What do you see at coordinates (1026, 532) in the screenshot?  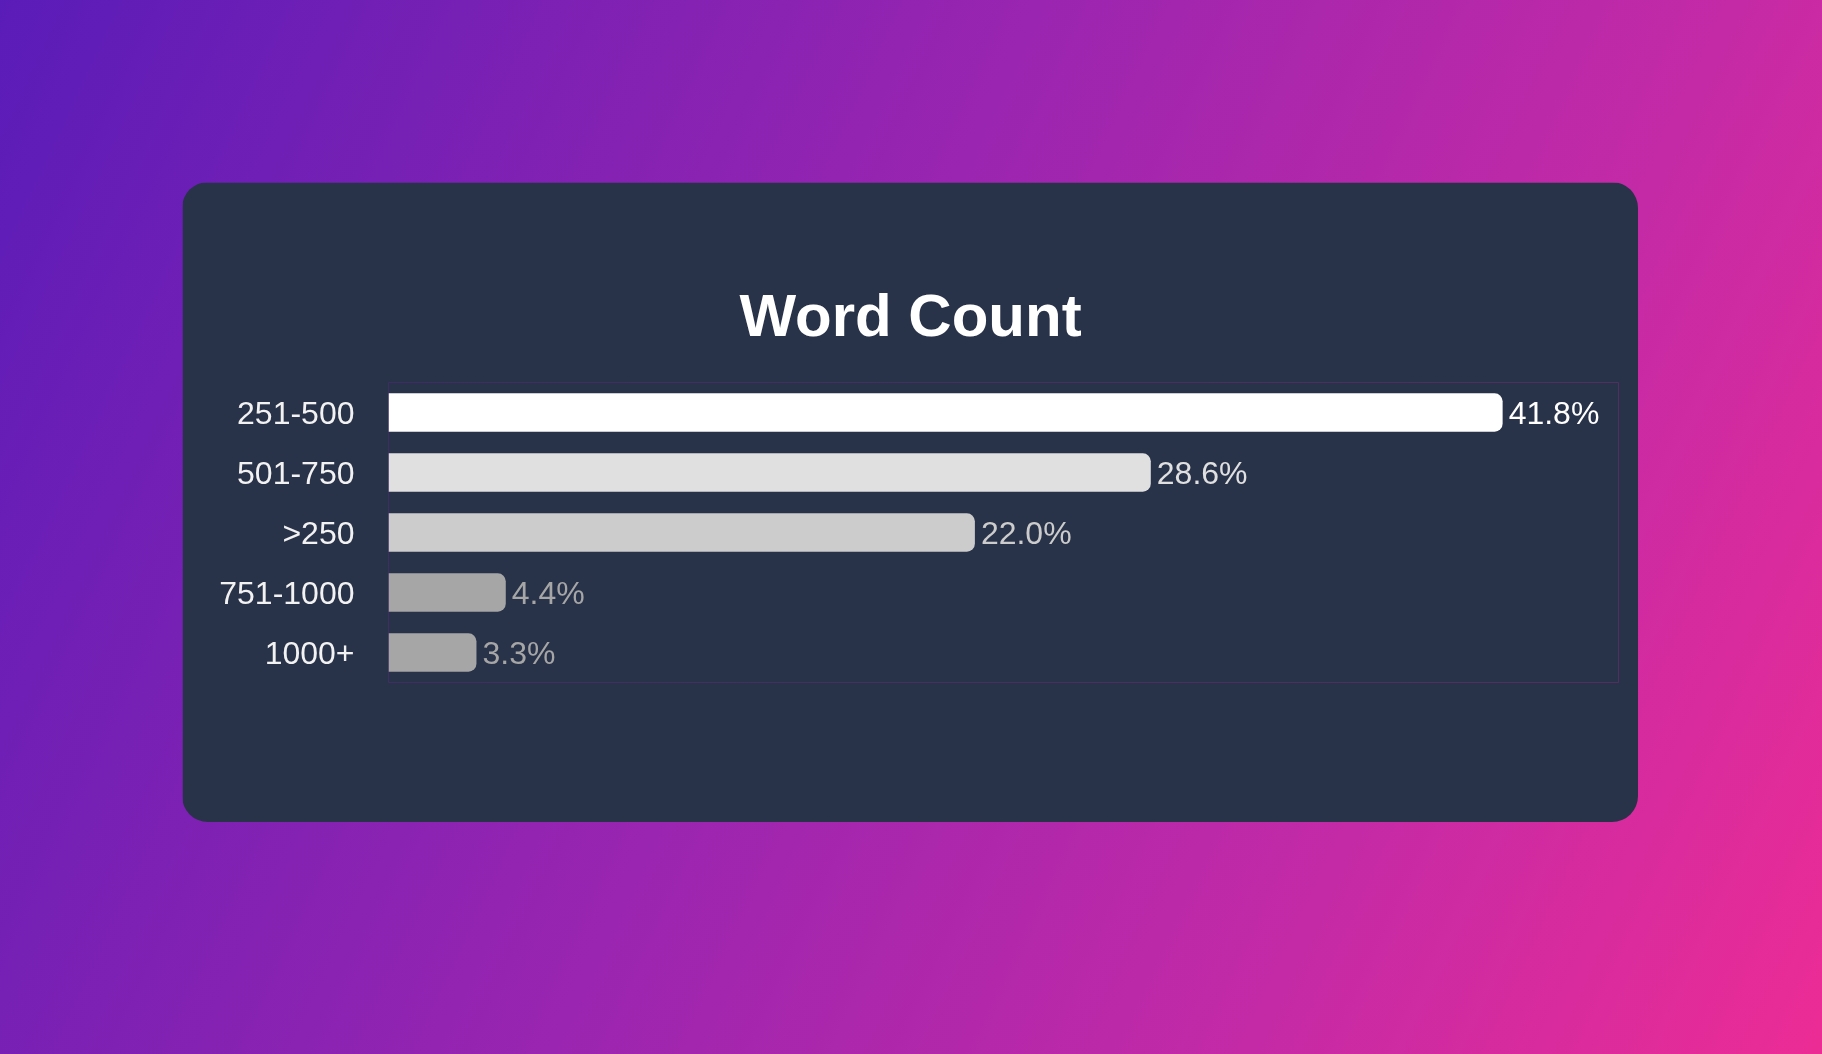 I see `data-label: 22.0%` at bounding box center [1026, 532].